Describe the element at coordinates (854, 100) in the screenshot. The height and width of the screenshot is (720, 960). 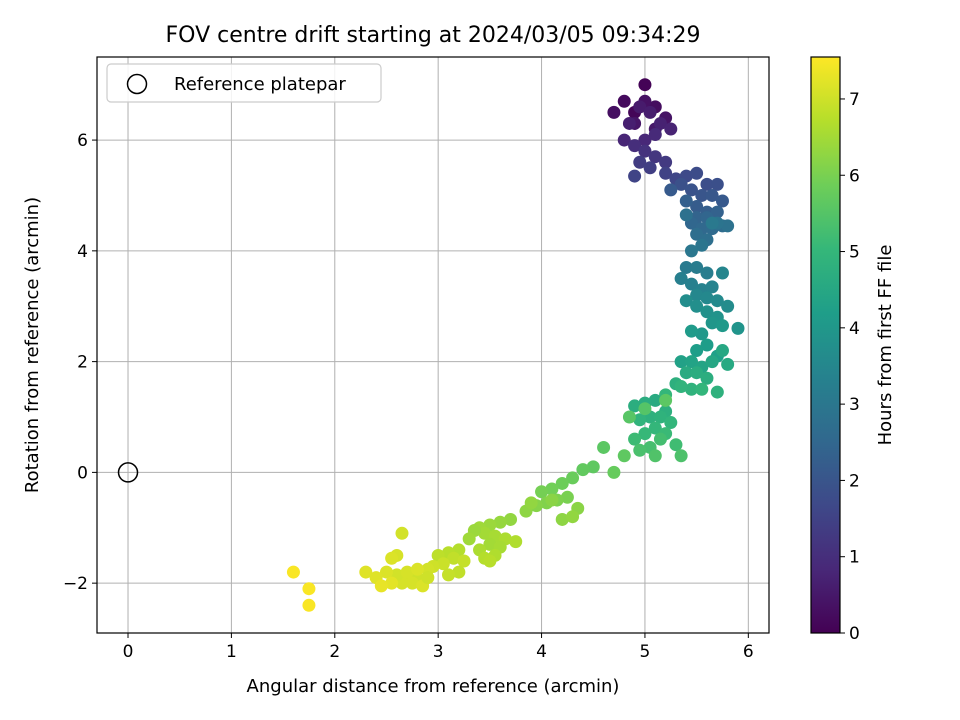
I see `colorbar-tick-label: 7` at that location.